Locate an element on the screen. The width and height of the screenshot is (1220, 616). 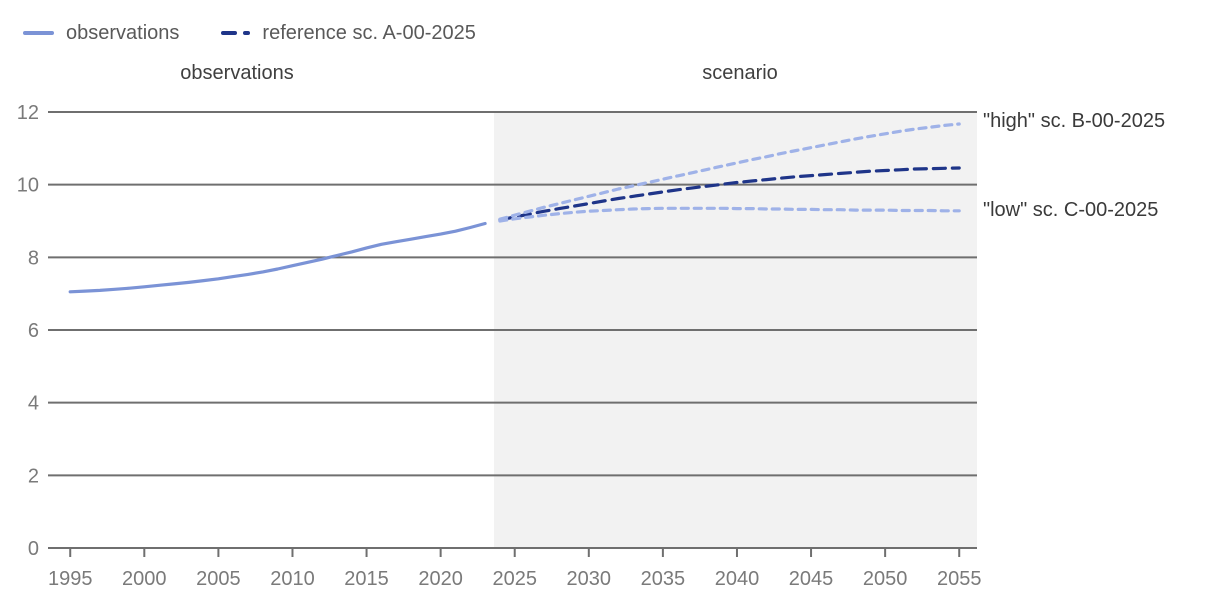
x-tick-label: 2035 is located at coordinates (663, 579).